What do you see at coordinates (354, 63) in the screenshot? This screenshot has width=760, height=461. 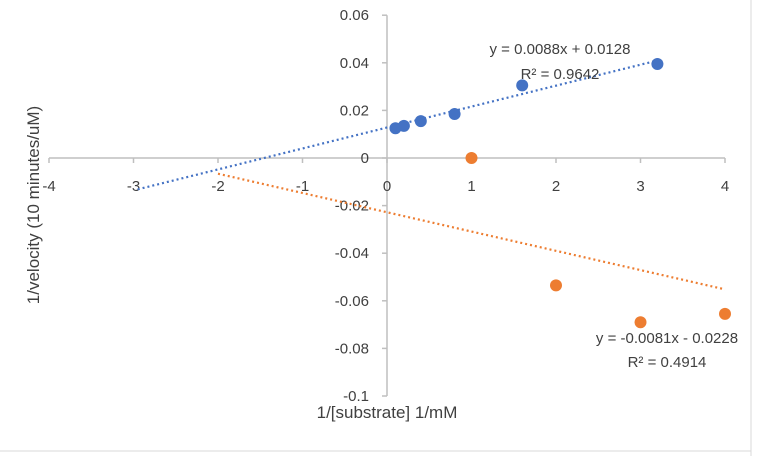 I see `y-tick-label: 0.04` at bounding box center [354, 63].